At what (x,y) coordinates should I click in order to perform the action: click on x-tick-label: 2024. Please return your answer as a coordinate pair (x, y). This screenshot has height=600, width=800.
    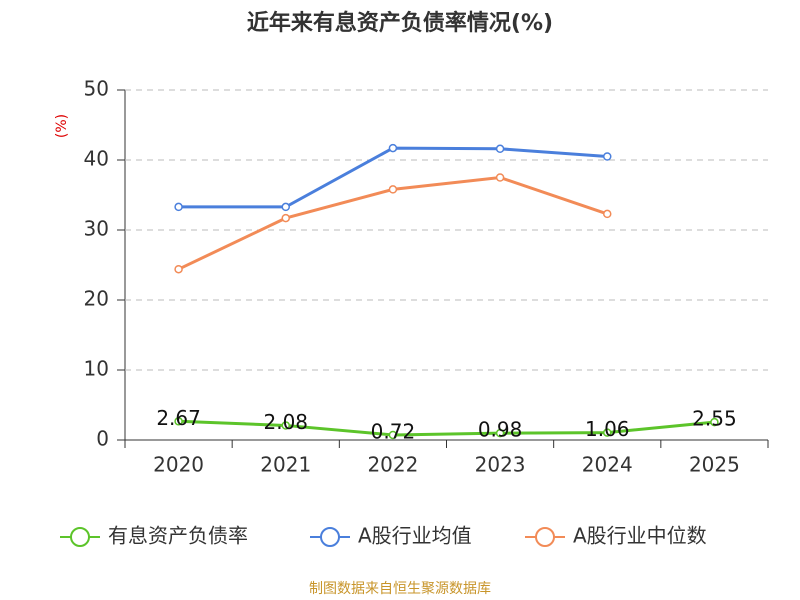
    Looking at the image, I should click on (607, 465).